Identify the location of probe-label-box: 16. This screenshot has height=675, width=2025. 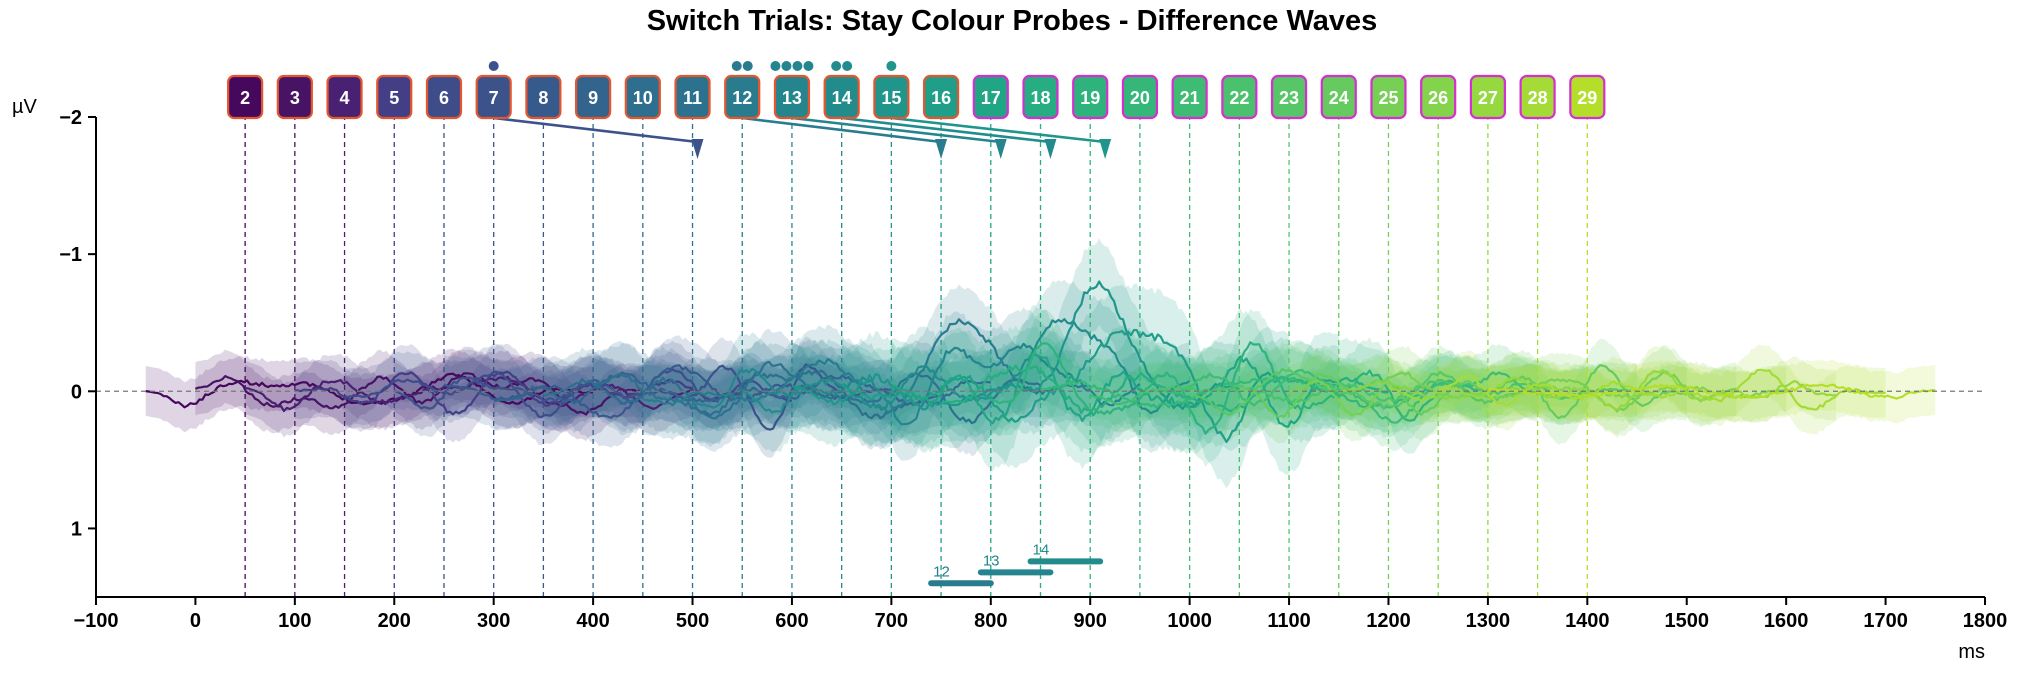
(941, 97).